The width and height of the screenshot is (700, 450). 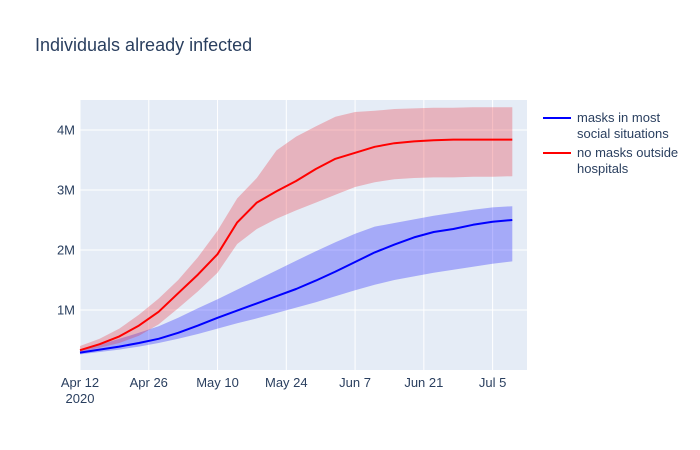 What do you see at coordinates (423, 382) in the screenshot?
I see `x-tick-label-5: Jun 21` at bounding box center [423, 382].